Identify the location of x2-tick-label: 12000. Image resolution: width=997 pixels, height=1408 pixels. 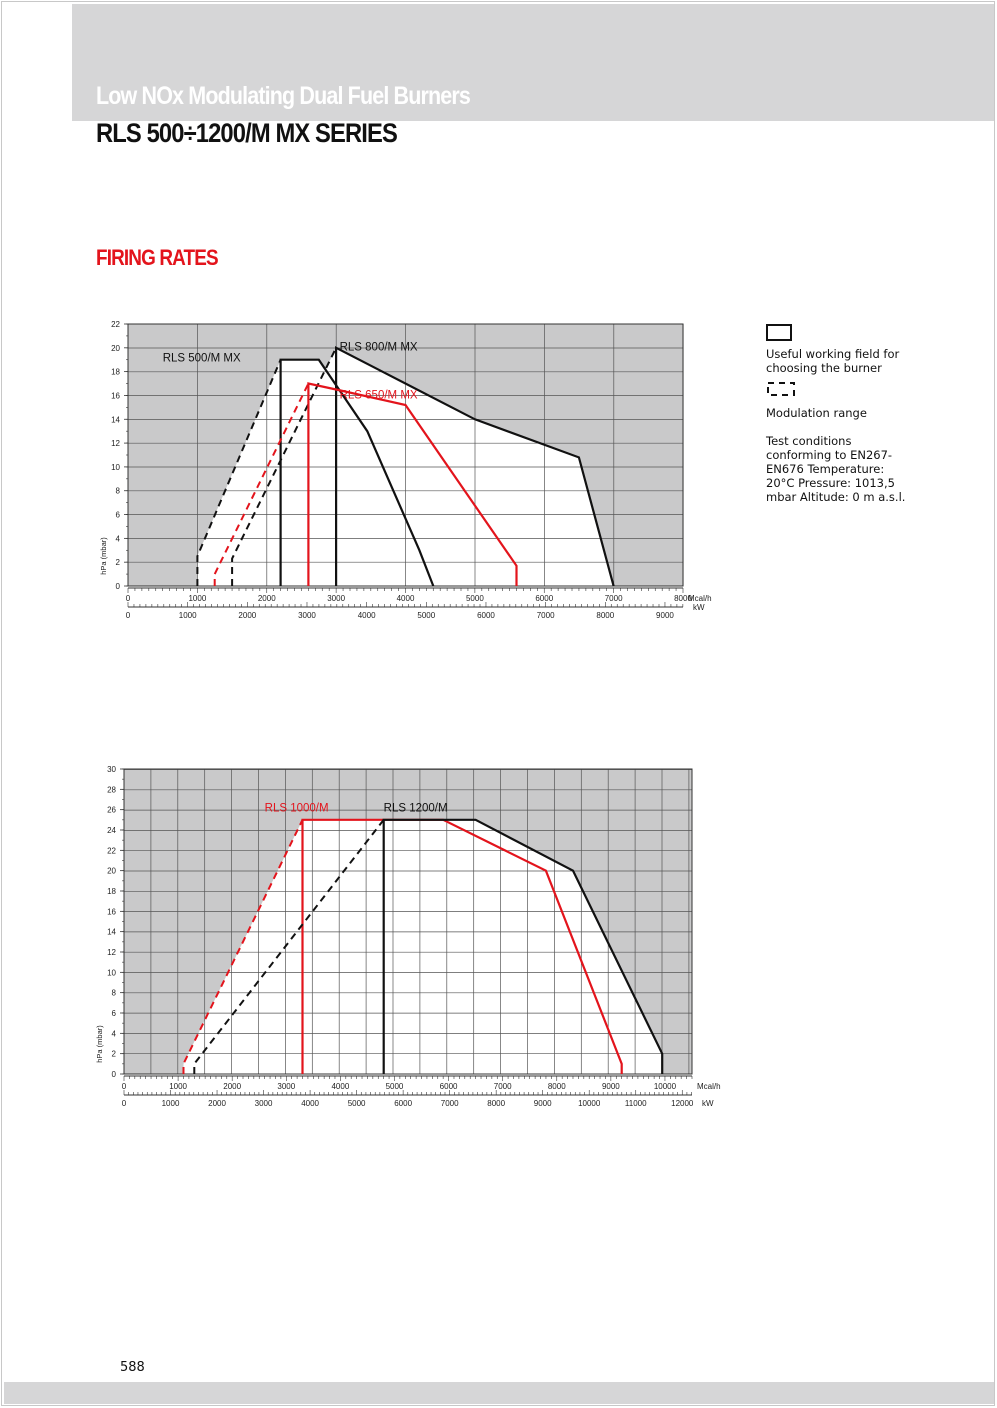
(682, 1103).